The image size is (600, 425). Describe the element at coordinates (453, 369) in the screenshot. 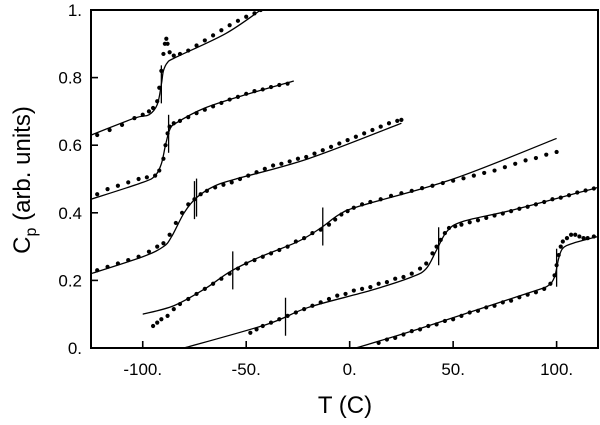

I see `x-tick-label: 50.` at that location.